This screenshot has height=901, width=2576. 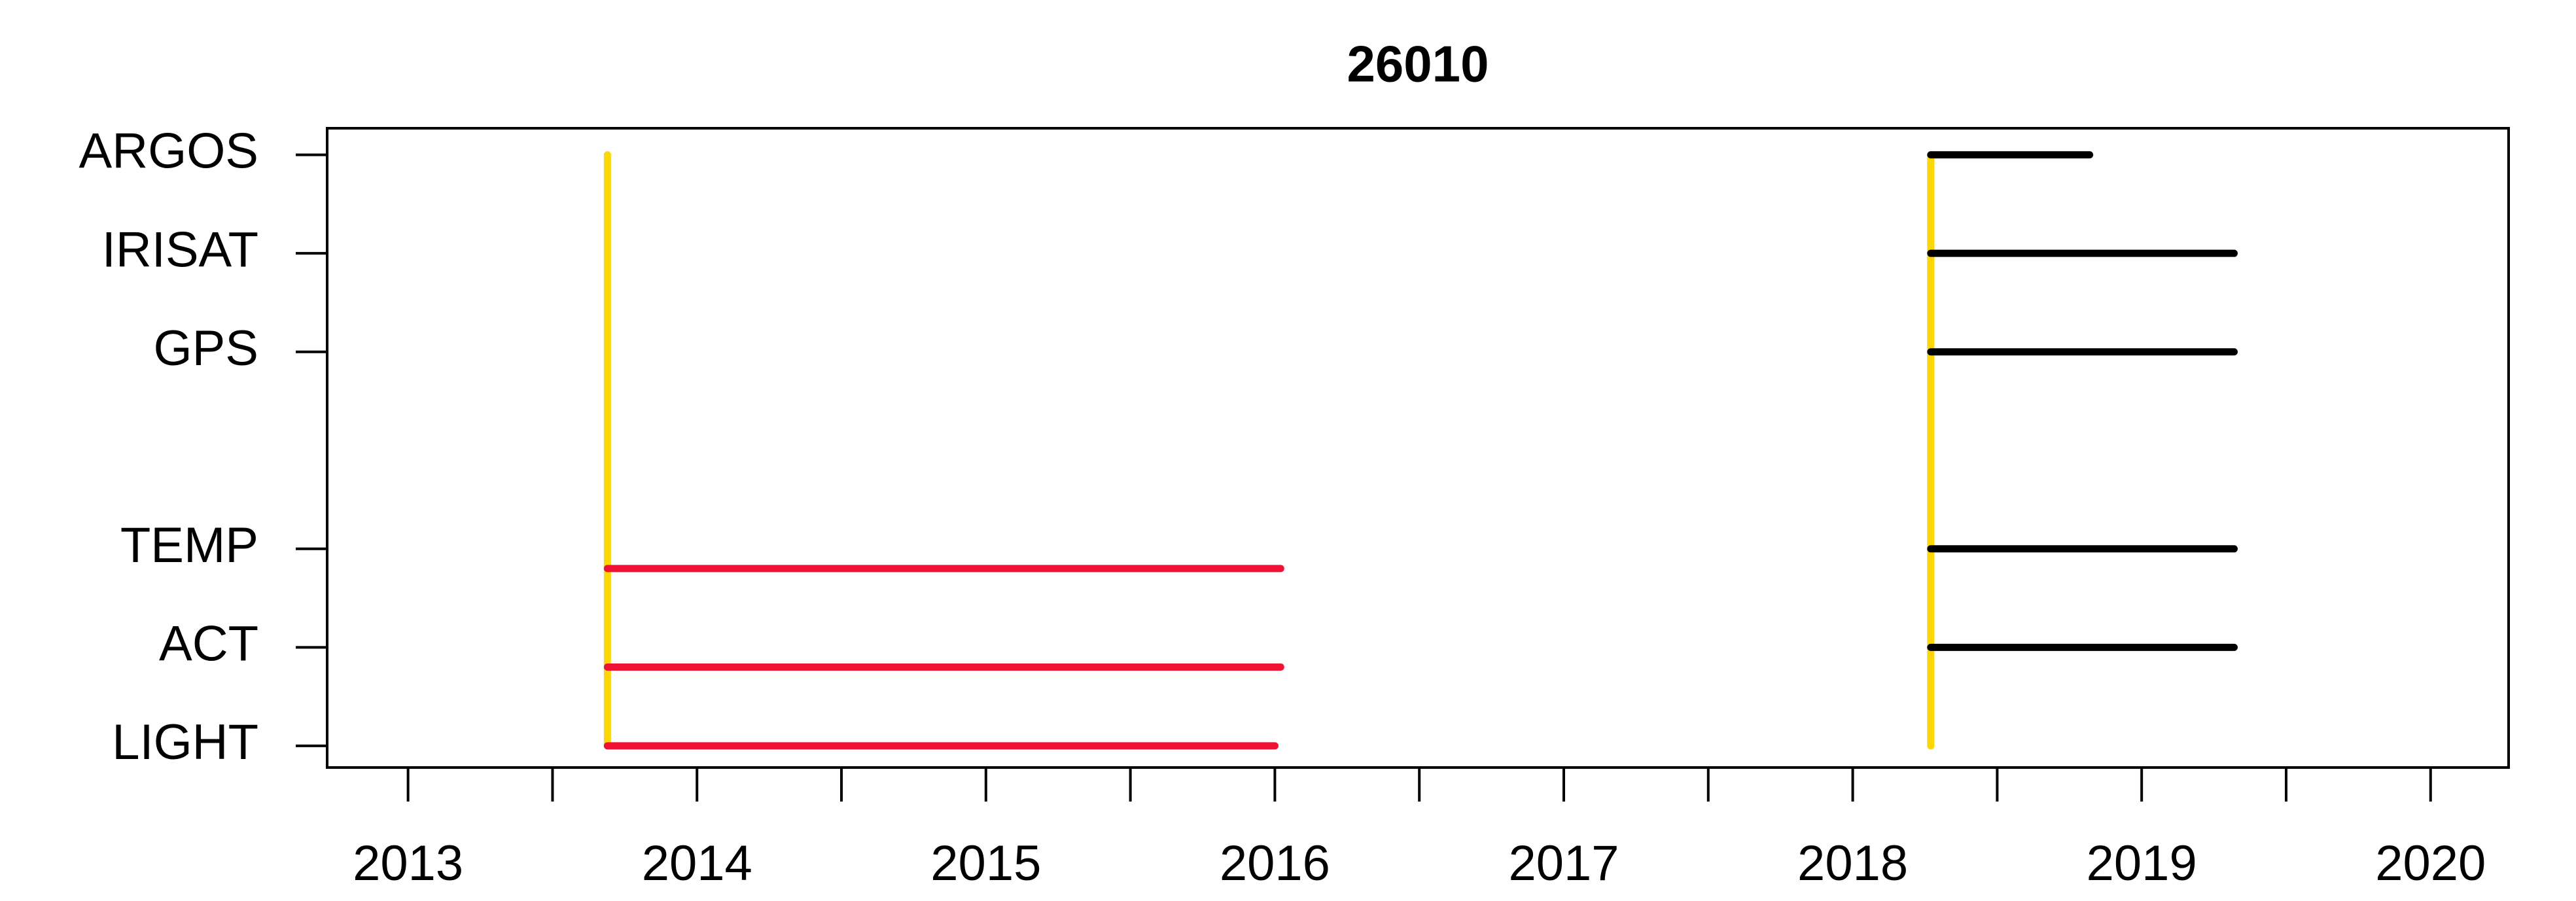 What do you see at coordinates (185, 743) in the screenshot?
I see `y-tick-label: LIGHT` at bounding box center [185, 743].